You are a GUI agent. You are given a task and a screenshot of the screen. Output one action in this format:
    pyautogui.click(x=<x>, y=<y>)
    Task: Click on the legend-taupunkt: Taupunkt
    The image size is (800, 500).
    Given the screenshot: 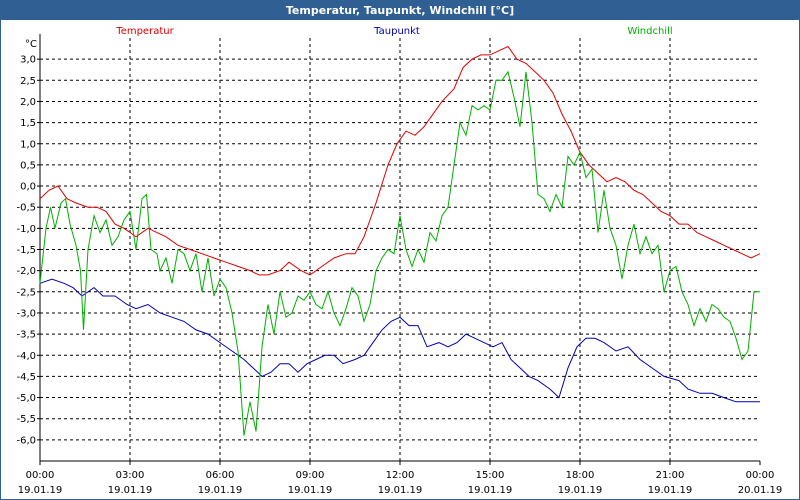 What is the action you would take?
    pyautogui.click(x=396, y=31)
    